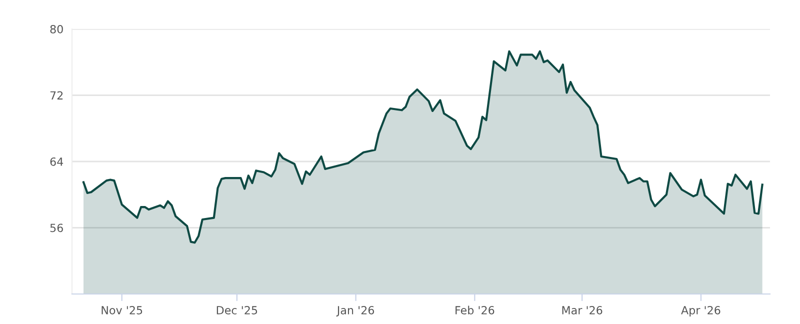 This screenshot has width=800, height=324. Describe the element at coordinates (122, 310) in the screenshot. I see `x-tick-label: Nov '25` at that location.